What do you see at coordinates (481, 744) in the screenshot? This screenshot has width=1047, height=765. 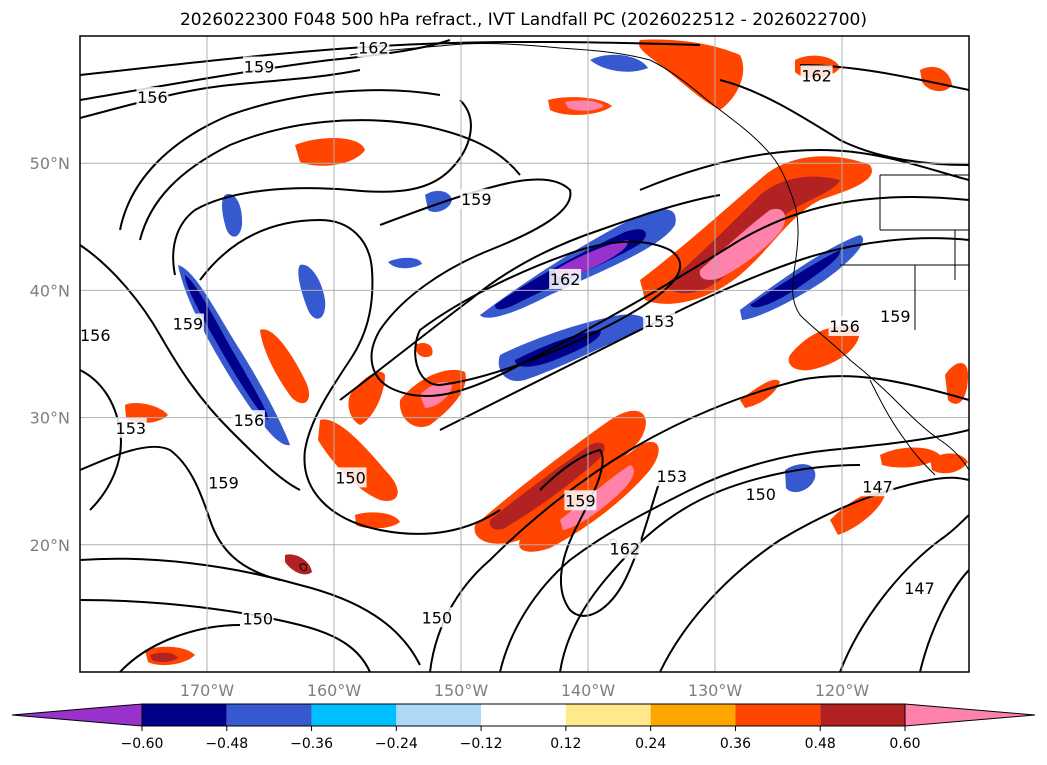 I see `colorbar-tick-label: −0.12` at bounding box center [481, 744].